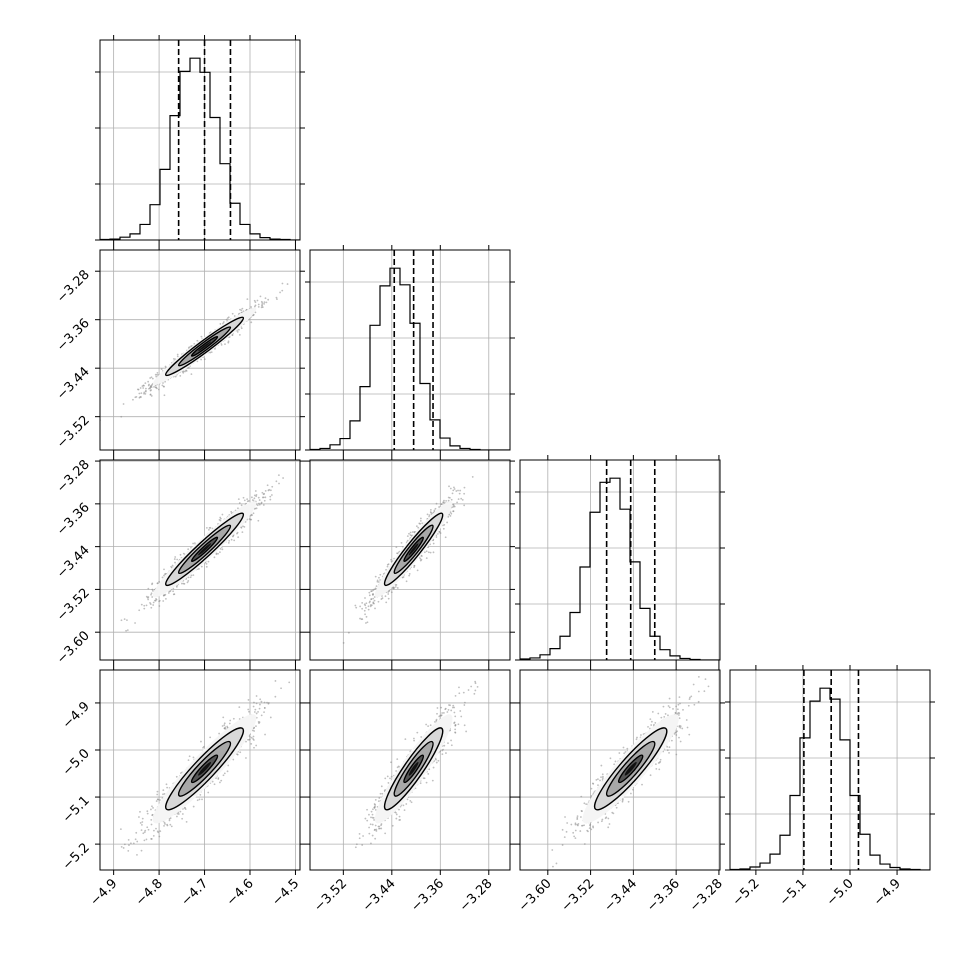  I want to click on x-tick-label: −3.44, so click(620, 895).